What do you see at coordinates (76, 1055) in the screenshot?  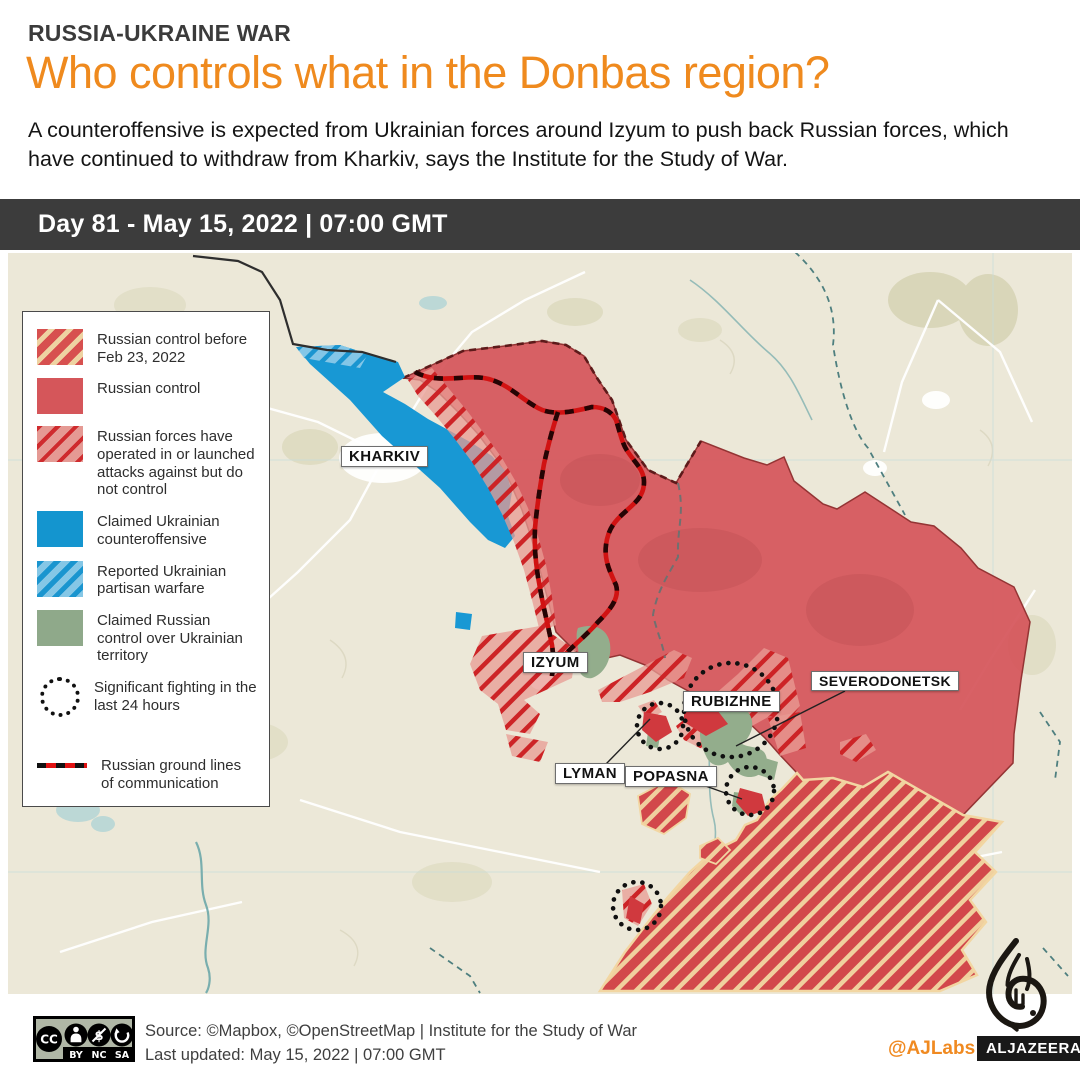 I see `cc-by-label: BY` at bounding box center [76, 1055].